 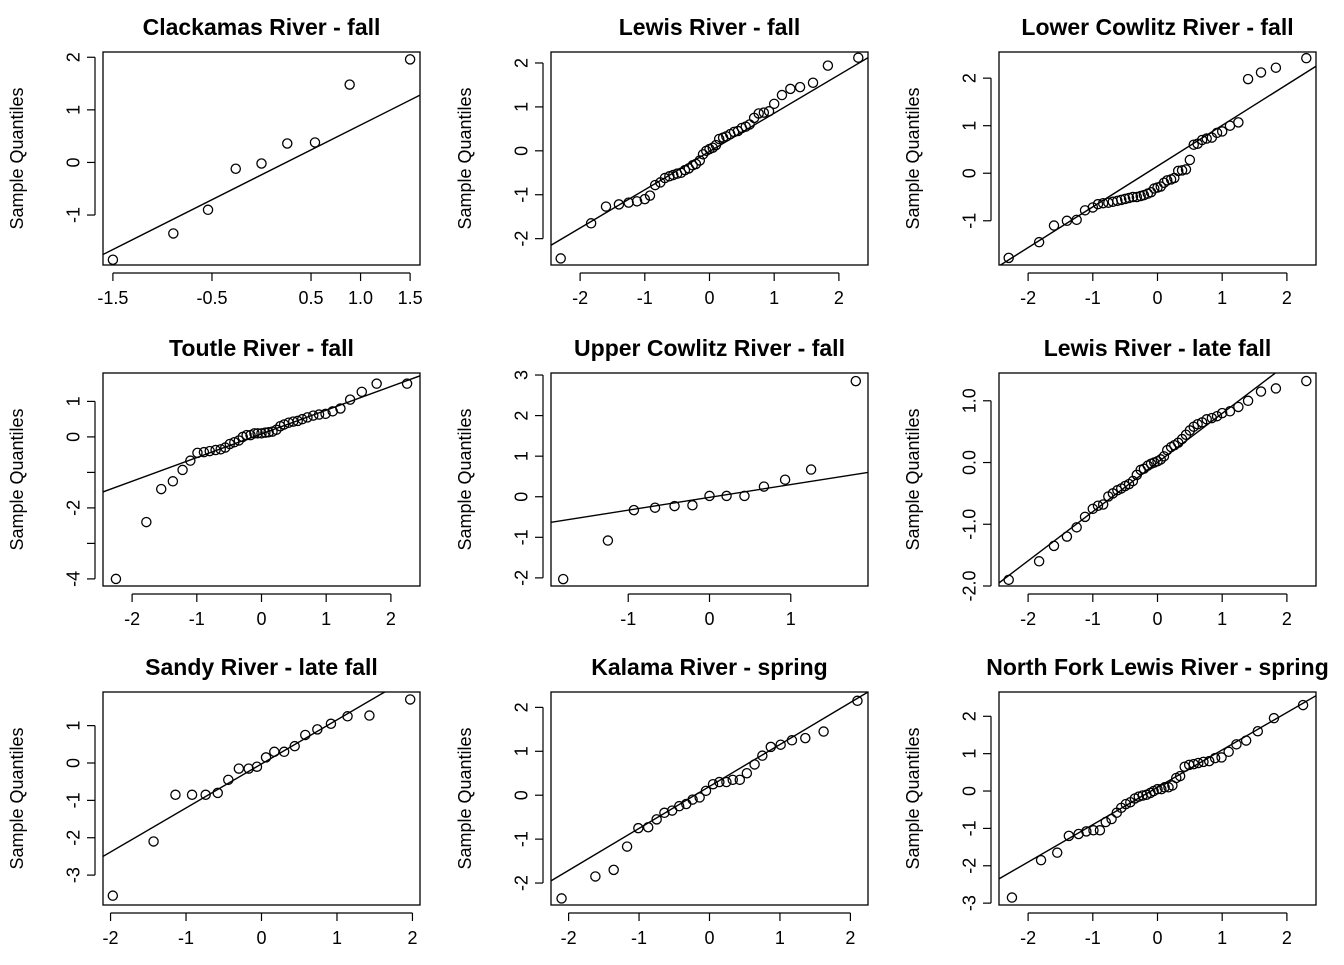 I want to click on x-tick-label: 2, so click(x=850, y=938).